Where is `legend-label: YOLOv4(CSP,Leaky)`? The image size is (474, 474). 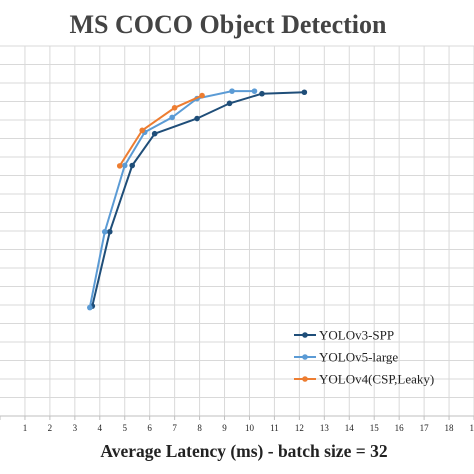
legend-label: YOLOv4(CSP,Leaky) is located at coordinates (376, 379).